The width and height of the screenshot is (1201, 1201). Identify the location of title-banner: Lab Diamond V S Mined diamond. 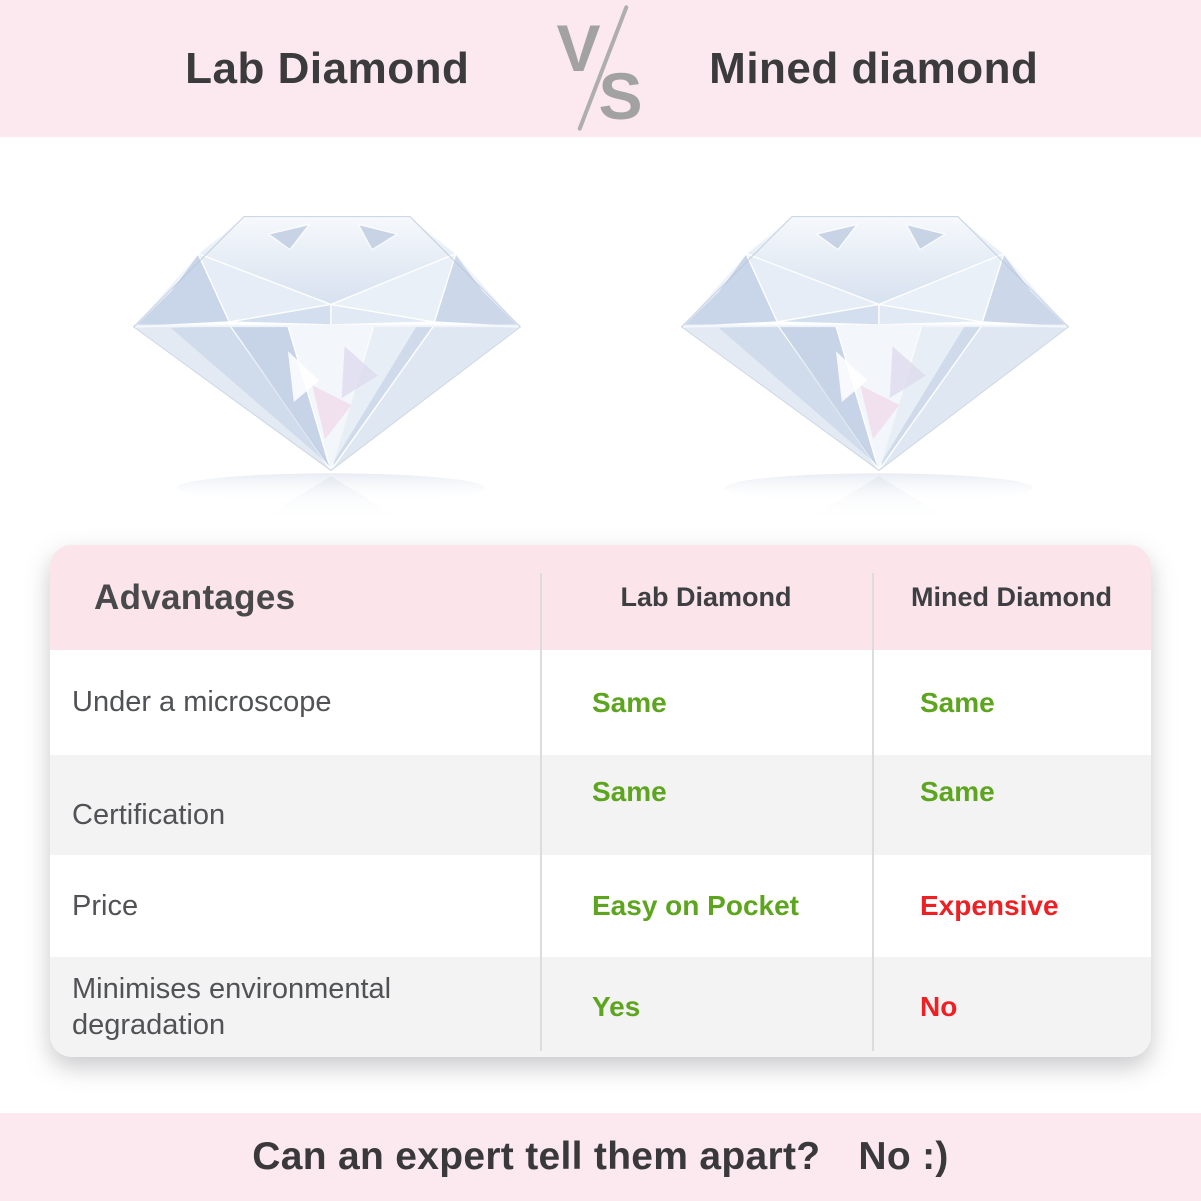
(600, 68).